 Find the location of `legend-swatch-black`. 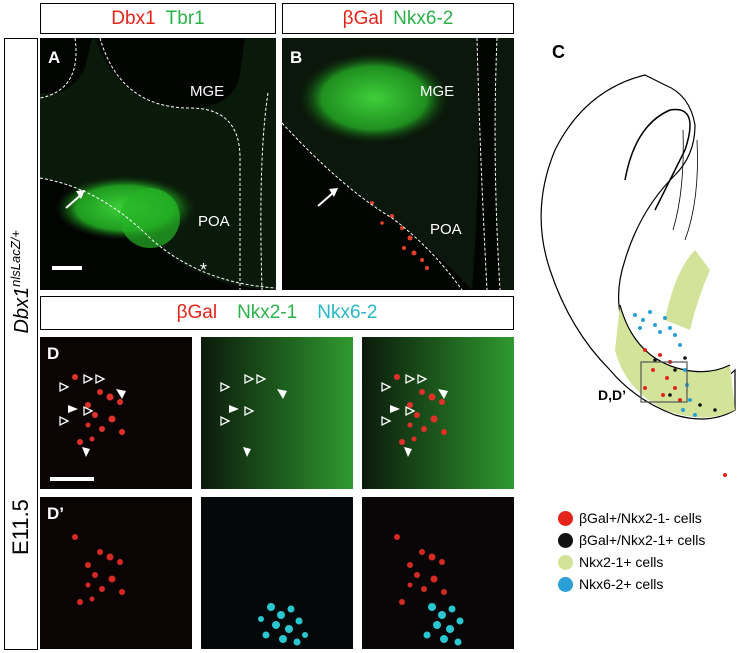

legend-swatch-black is located at coordinates (565, 540).